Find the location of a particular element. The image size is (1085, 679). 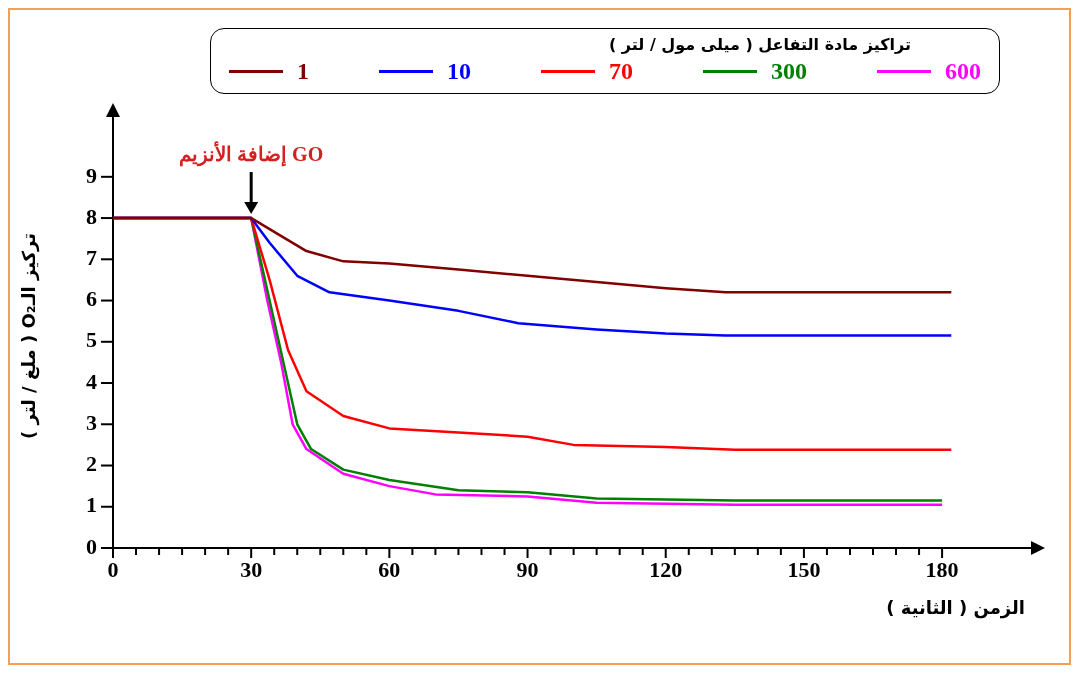

y-tick-label: 8 is located at coordinates (91, 216).